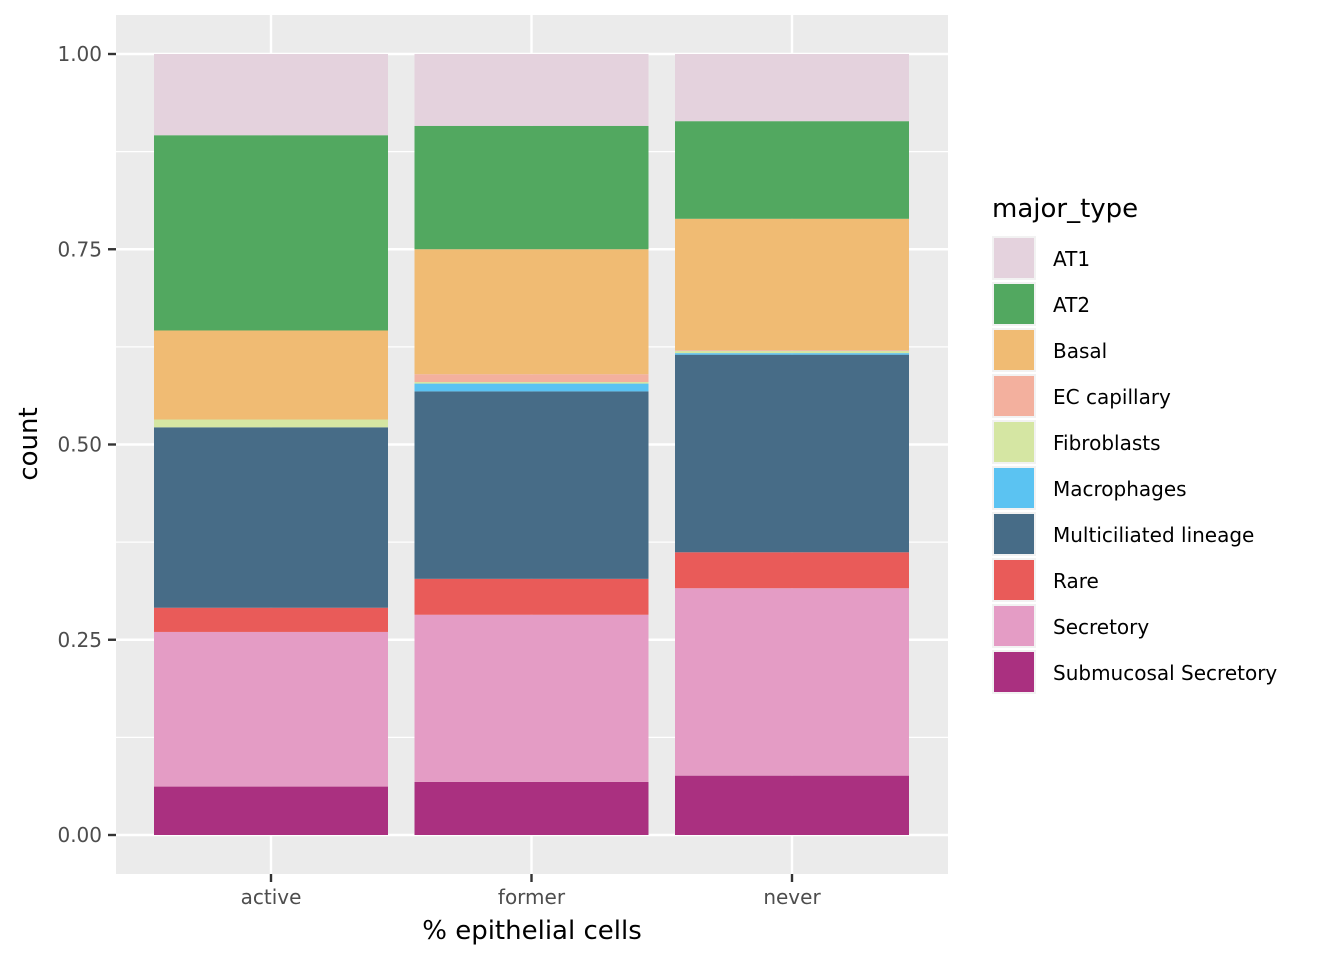 The width and height of the screenshot is (1344, 960). I want to click on bar-segment-former-ec-capillary, so click(531, 378).